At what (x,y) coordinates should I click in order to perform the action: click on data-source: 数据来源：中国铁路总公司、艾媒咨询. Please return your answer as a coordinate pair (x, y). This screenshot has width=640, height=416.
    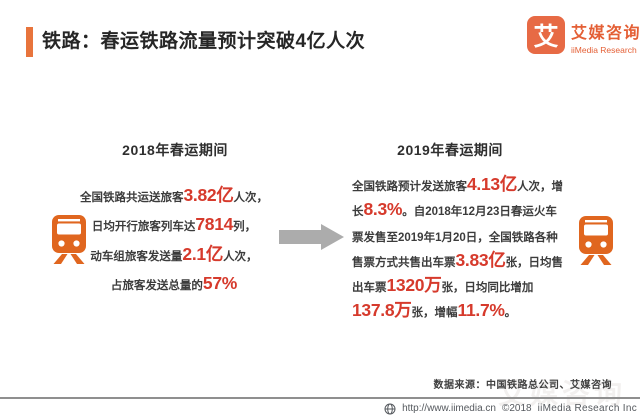
    Looking at the image, I should click on (522, 385).